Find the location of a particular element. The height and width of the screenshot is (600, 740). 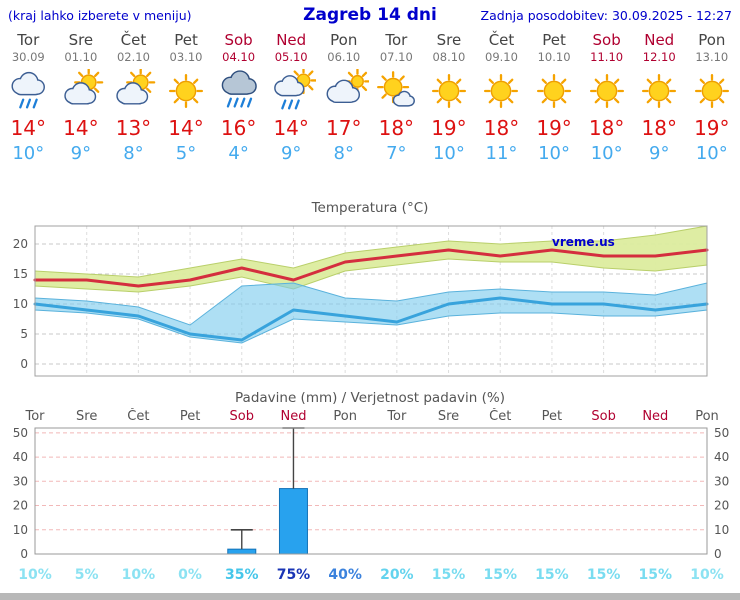

precip-day-label: Ned is located at coordinates (293, 416).